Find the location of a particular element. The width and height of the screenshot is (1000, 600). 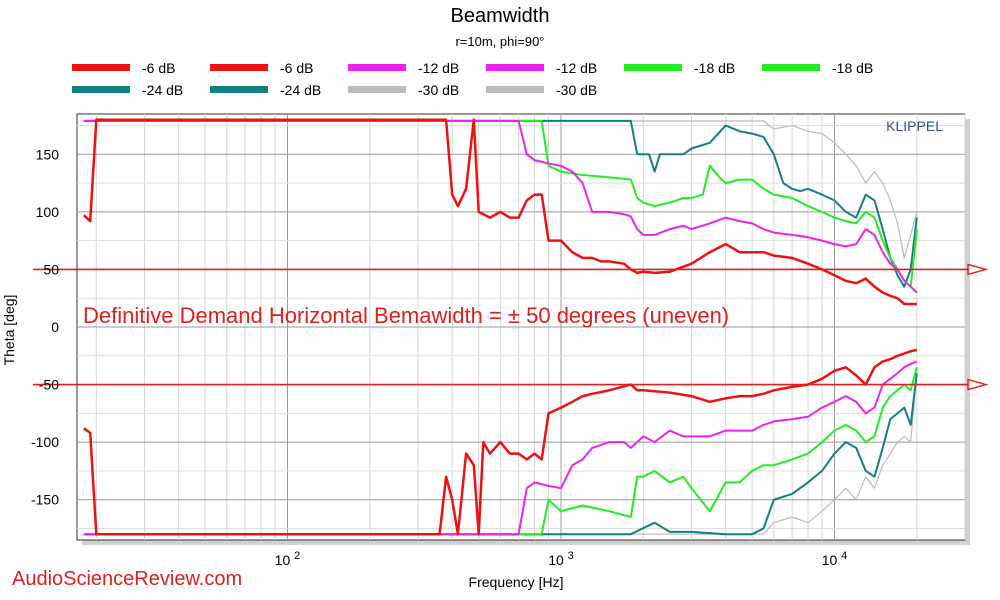

asr-watermark: AudioScienceReview.com is located at coordinates (127, 579).